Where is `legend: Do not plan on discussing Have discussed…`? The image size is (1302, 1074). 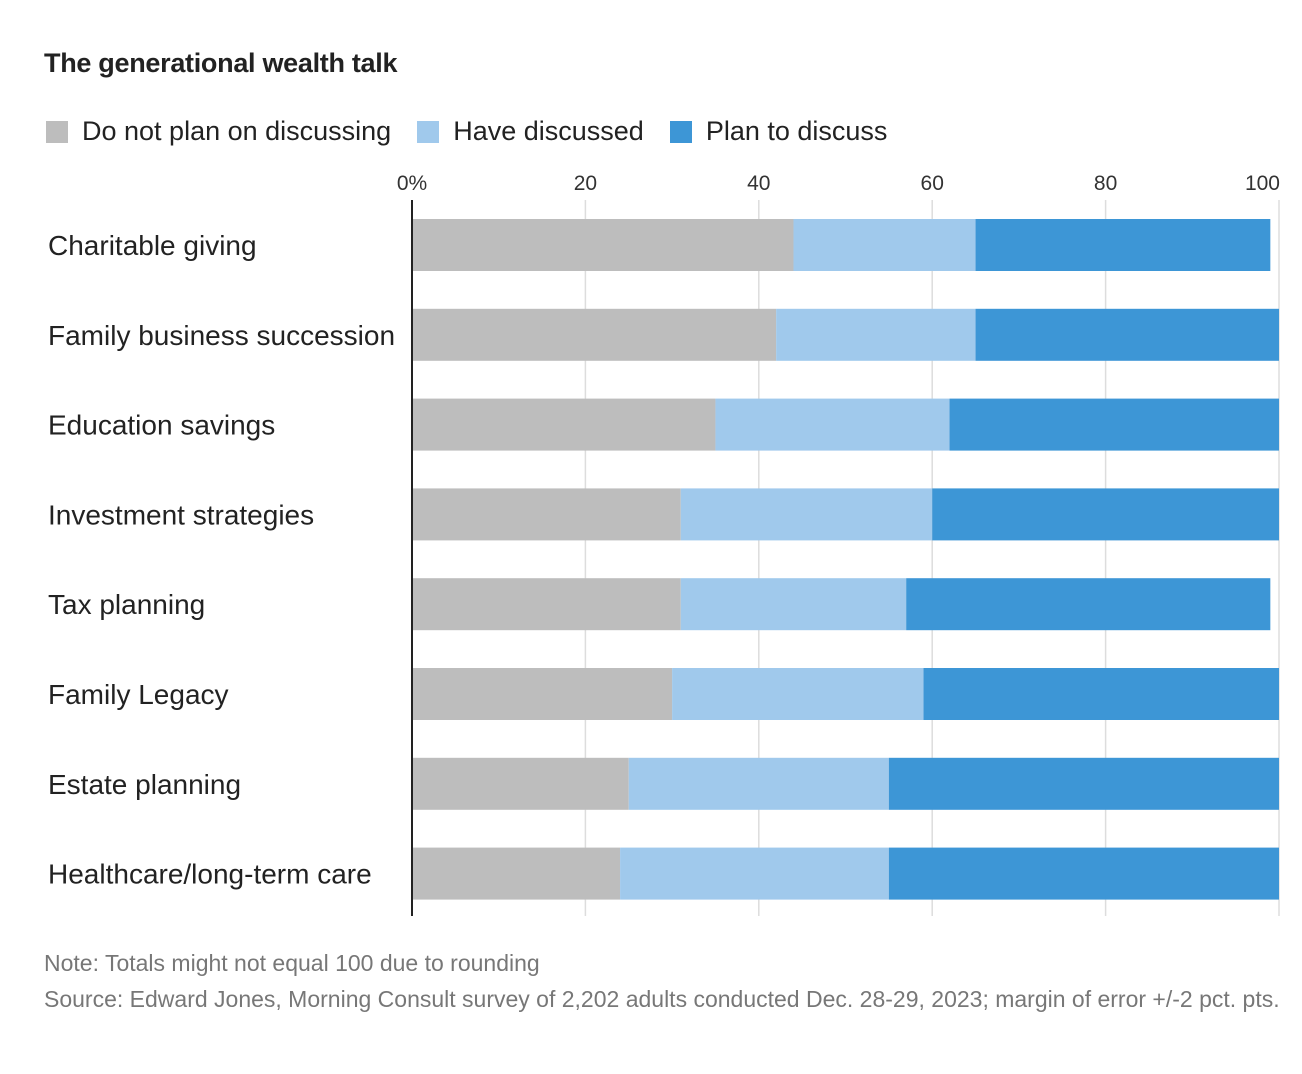 legend: Do not plan on discussing Have discussed… is located at coordinates (479, 131).